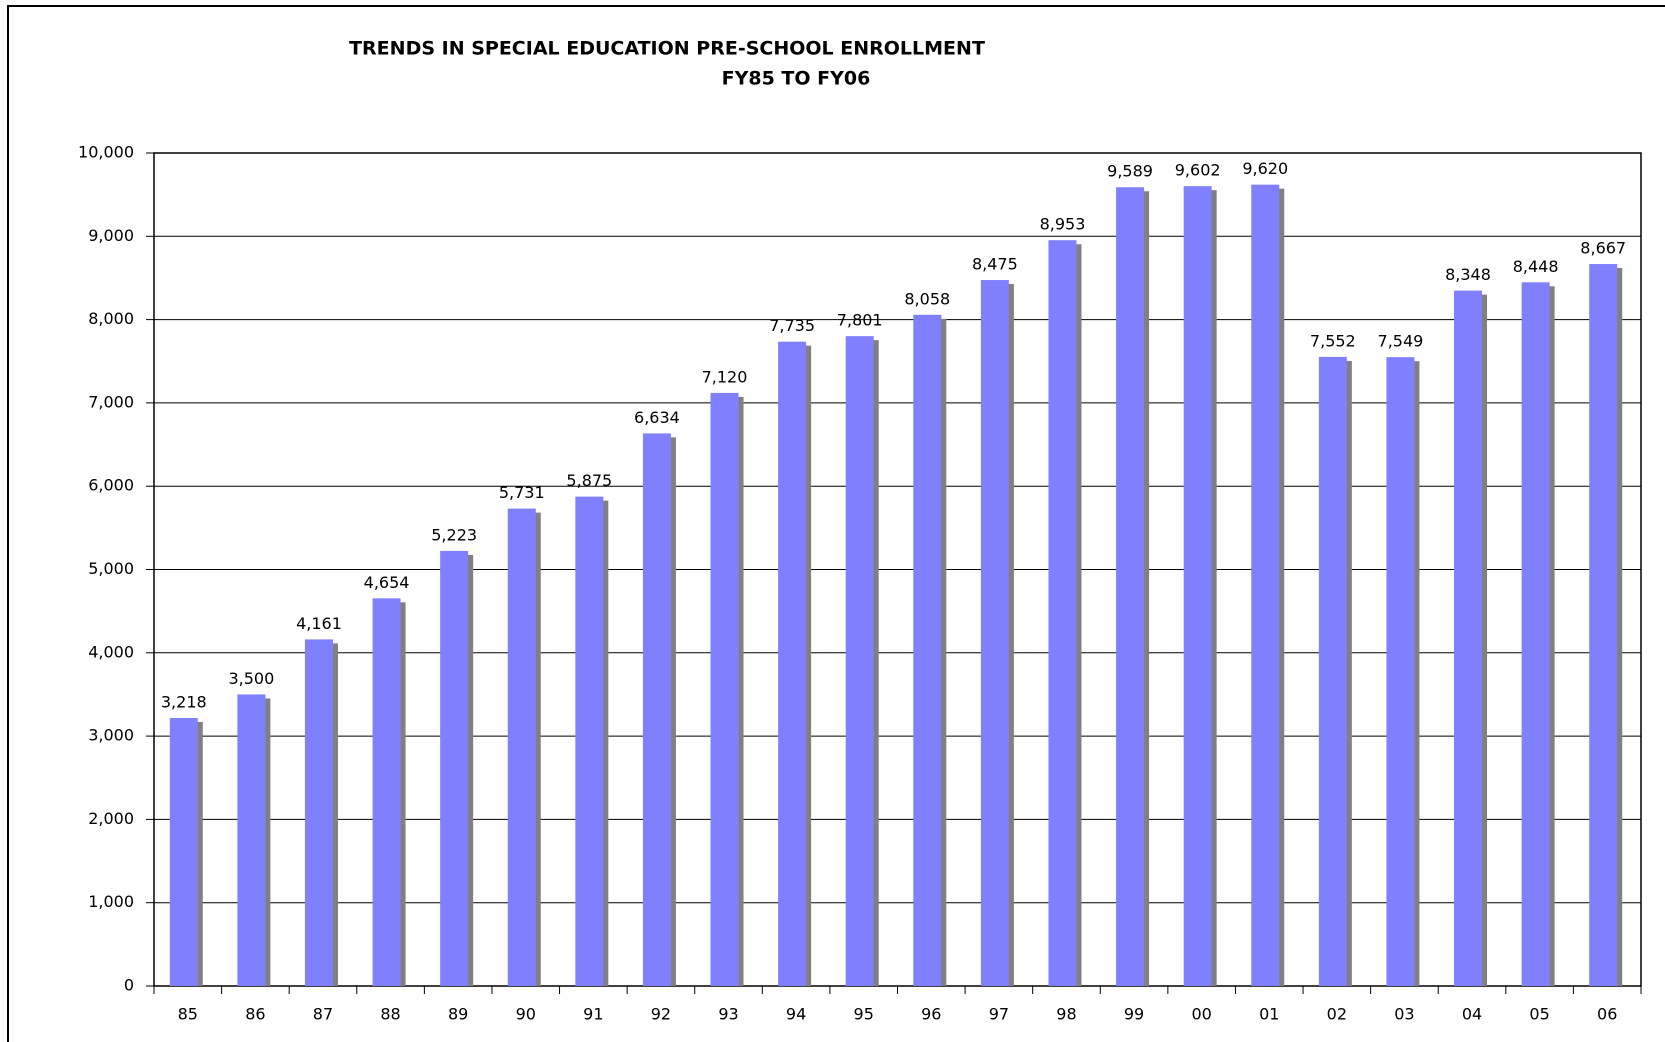  What do you see at coordinates (931, 1014) in the screenshot?
I see `x-tick-label: 96` at bounding box center [931, 1014].